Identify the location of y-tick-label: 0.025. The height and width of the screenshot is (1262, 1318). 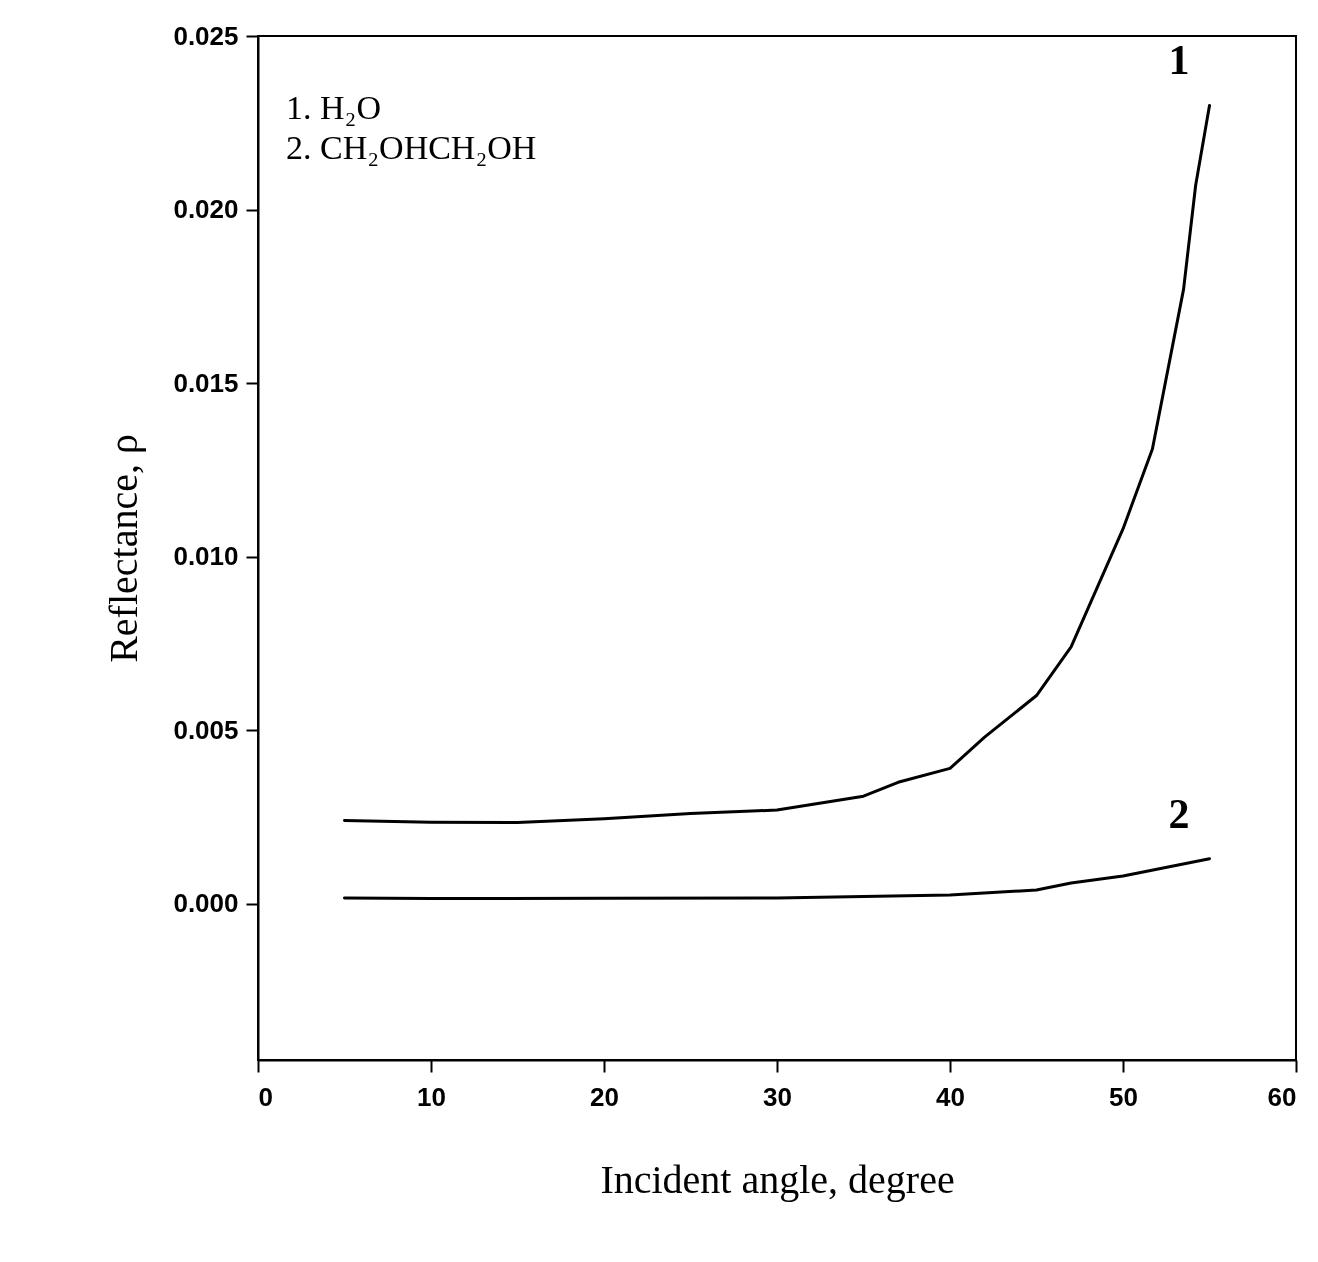
(206, 35).